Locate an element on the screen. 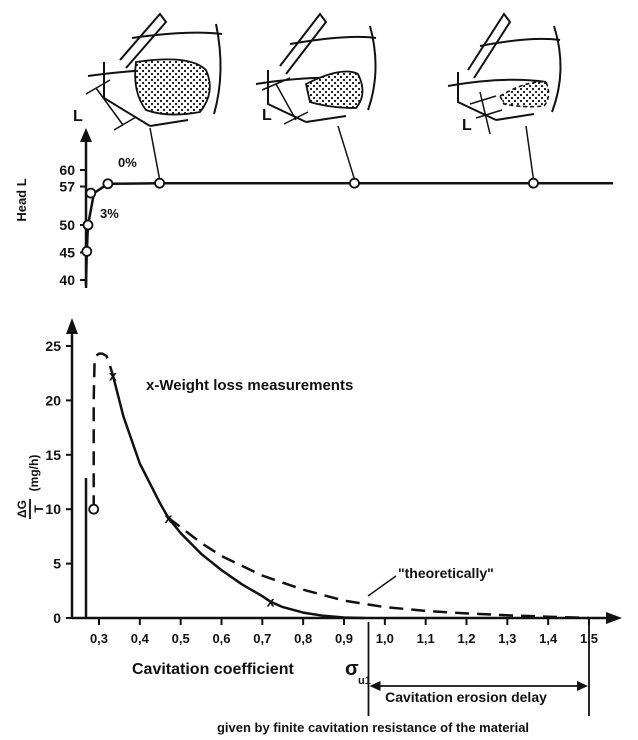  erosion-x-tick-label-10: 1,3 is located at coordinates (507, 638).